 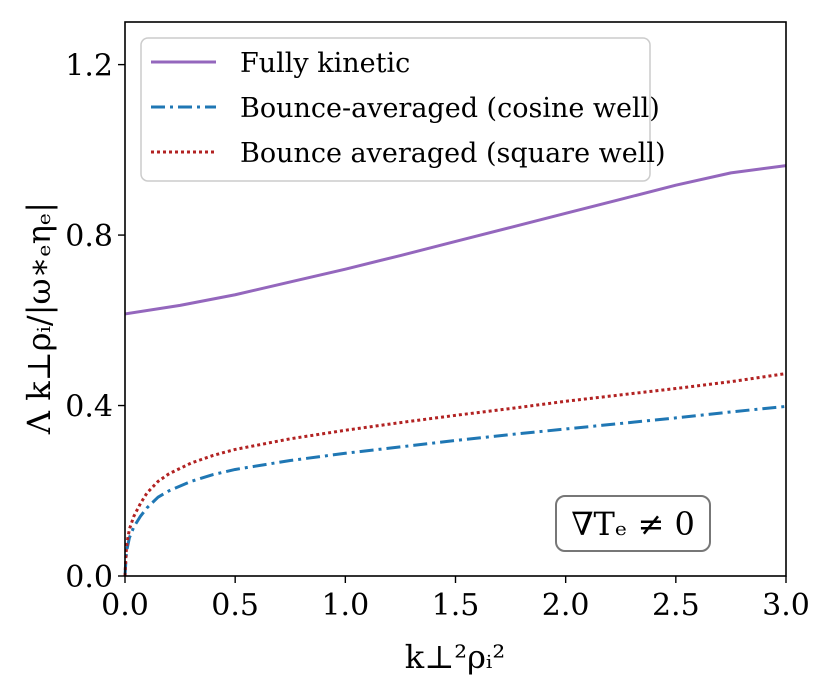 What do you see at coordinates (89, 236) in the screenshot?
I see `y-tick-label: 0.8` at bounding box center [89, 236].